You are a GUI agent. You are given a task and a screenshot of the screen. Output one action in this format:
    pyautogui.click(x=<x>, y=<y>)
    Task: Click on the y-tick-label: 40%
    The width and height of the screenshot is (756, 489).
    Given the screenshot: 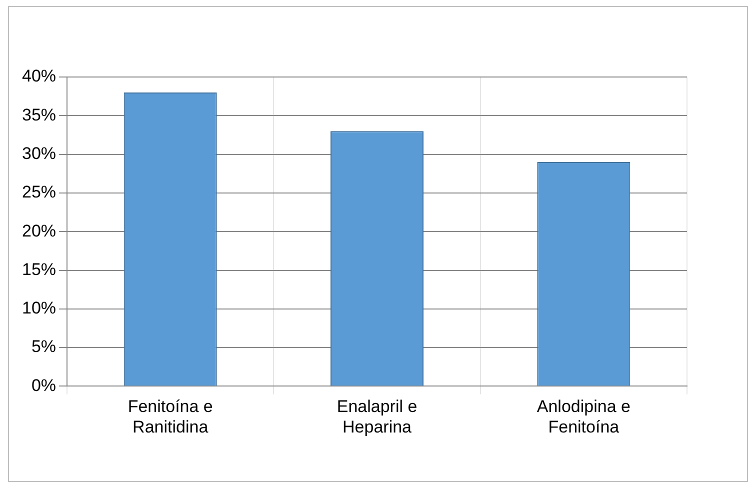 What is the action you would take?
    pyautogui.click(x=39, y=76)
    